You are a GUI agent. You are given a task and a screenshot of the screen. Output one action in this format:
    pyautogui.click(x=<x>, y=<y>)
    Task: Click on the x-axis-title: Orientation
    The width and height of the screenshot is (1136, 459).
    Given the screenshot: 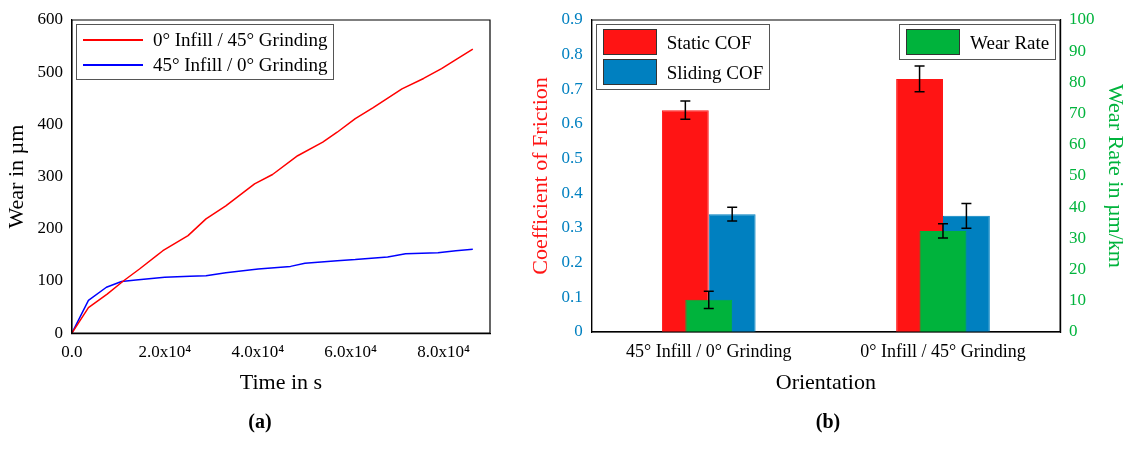 What is the action you would take?
    pyautogui.click(x=825, y=381)
    